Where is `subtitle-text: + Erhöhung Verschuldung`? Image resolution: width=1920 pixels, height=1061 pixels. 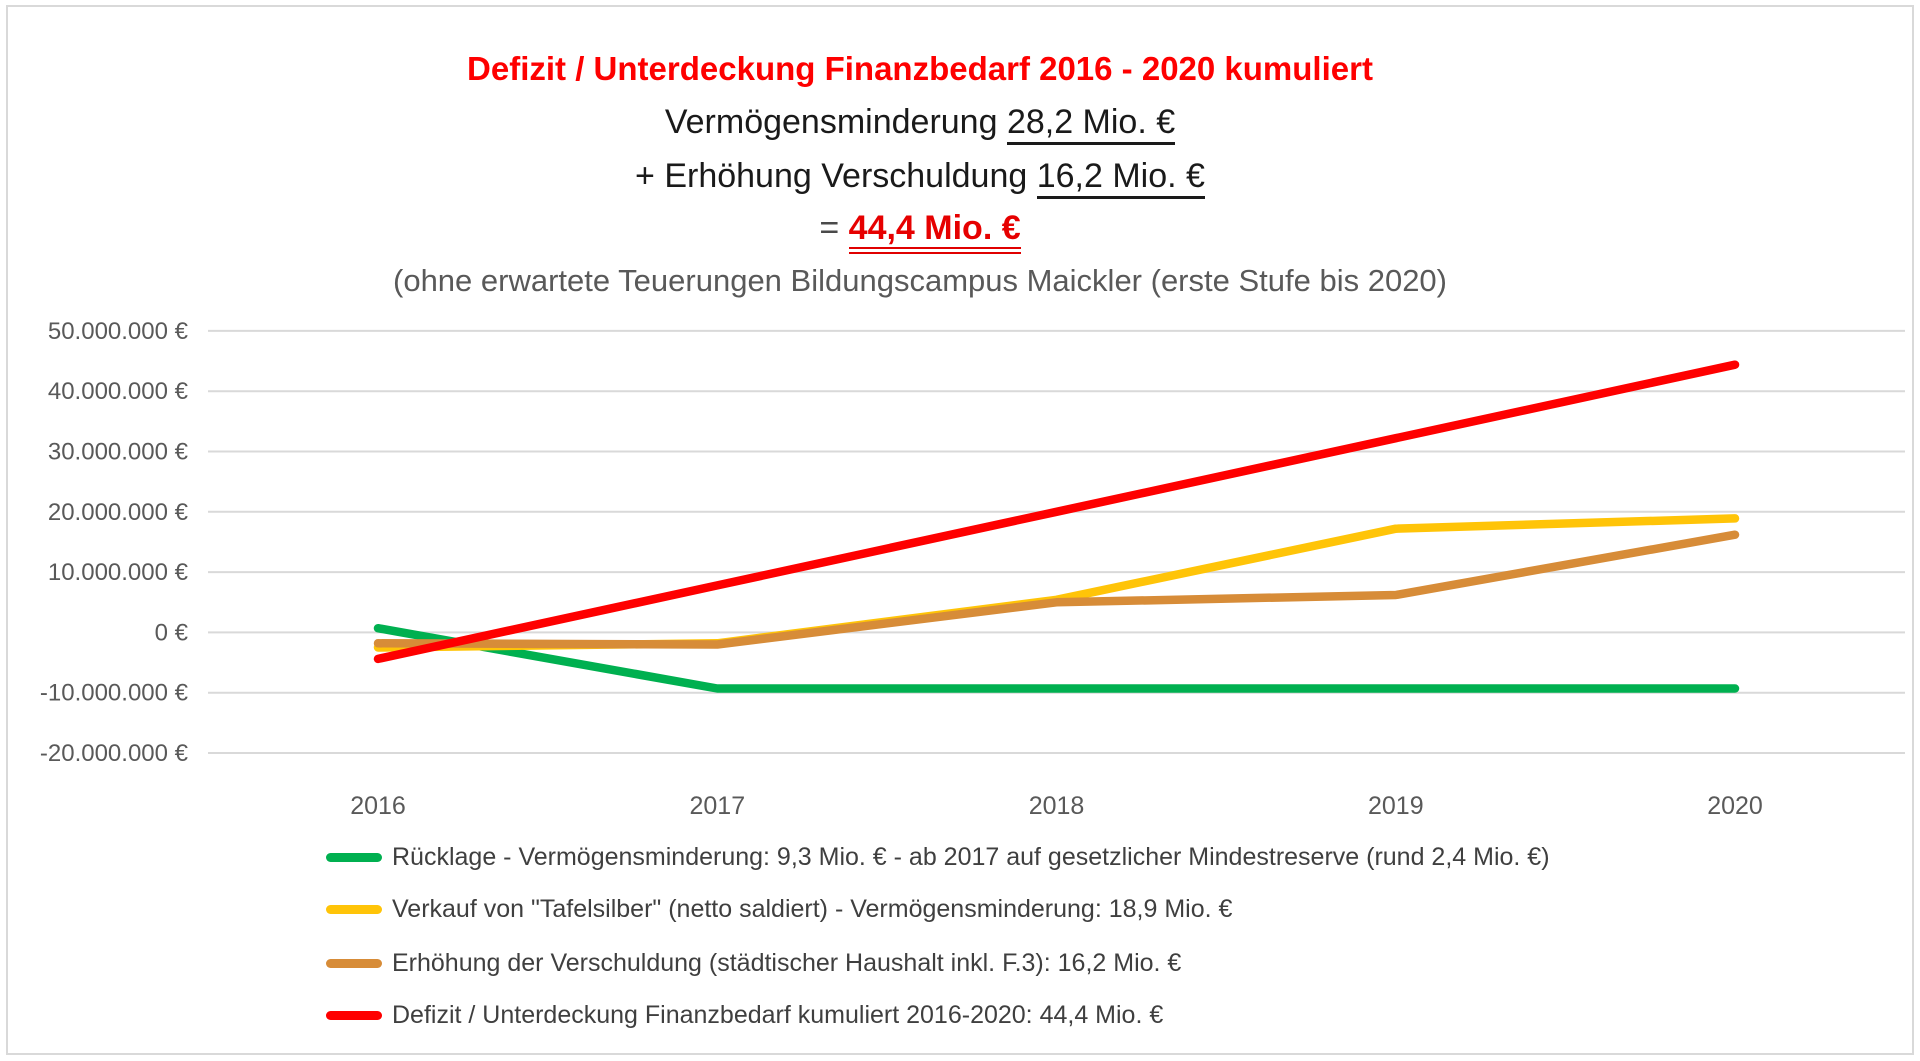
subtitle-text: + Erhöhung Verschuldung is located at coordinates (836, 176).